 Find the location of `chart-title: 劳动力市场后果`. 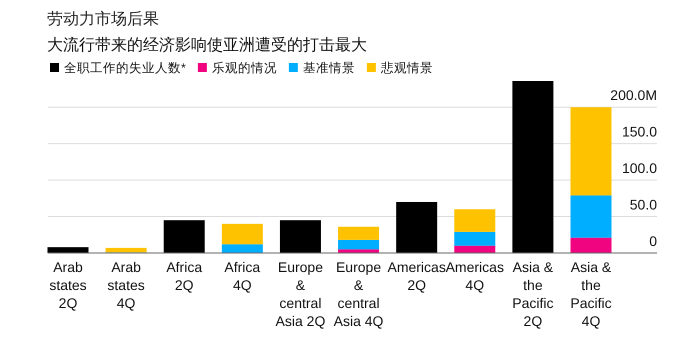

chart-title: 劳动力市场后果 is located at coordinates (103, 19).